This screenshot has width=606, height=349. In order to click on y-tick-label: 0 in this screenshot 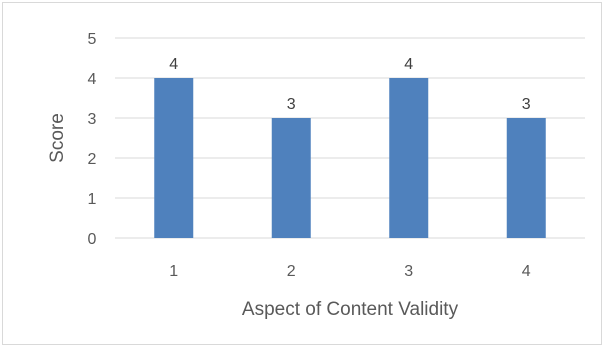, I will do `click(92, 239)`.